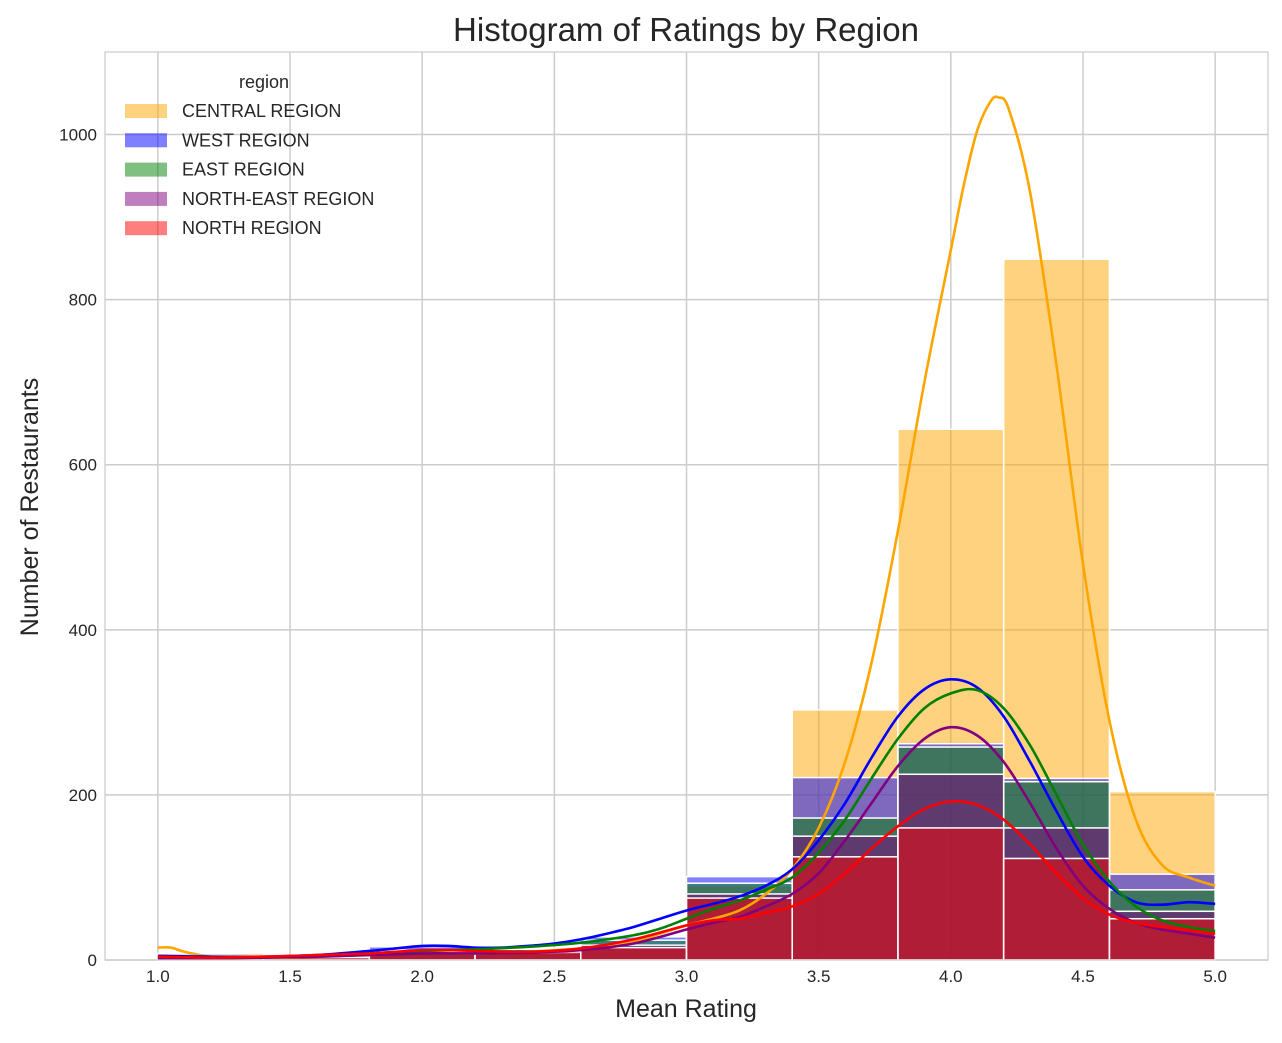 This screenshot has height=1043, width=1282. Describe the element at coordinates (1215, 976) in the screenshot. I see `x-tick-label: 5.0` at that location.